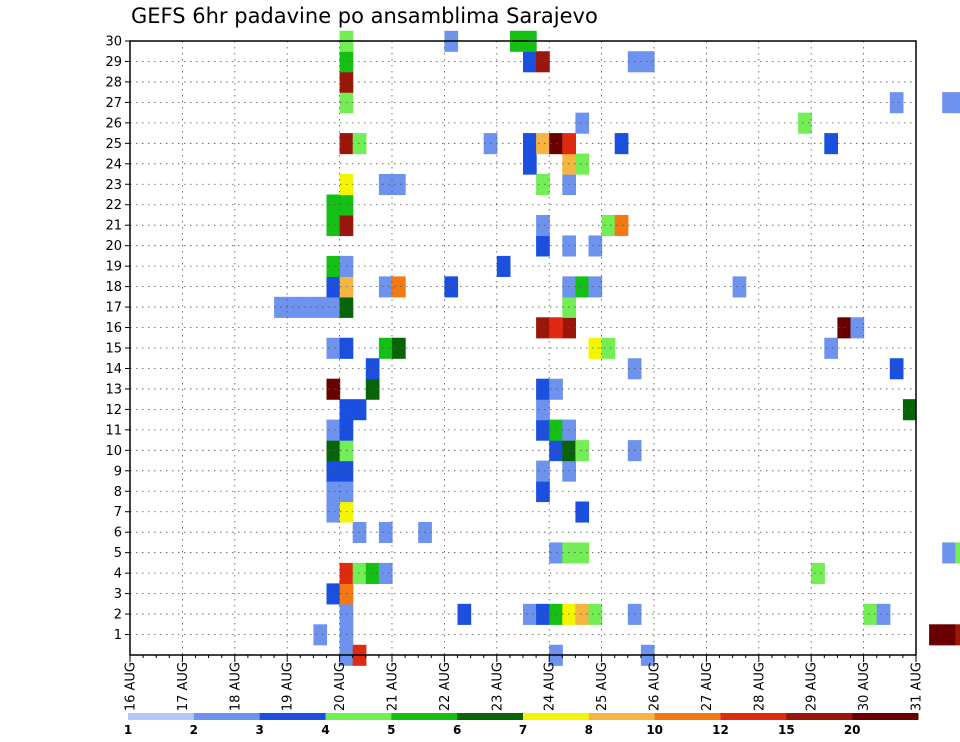  Describe the element at coordinates (655, 686) in the screenshot. I see `x-tick-label: 26 AUG` at that location.